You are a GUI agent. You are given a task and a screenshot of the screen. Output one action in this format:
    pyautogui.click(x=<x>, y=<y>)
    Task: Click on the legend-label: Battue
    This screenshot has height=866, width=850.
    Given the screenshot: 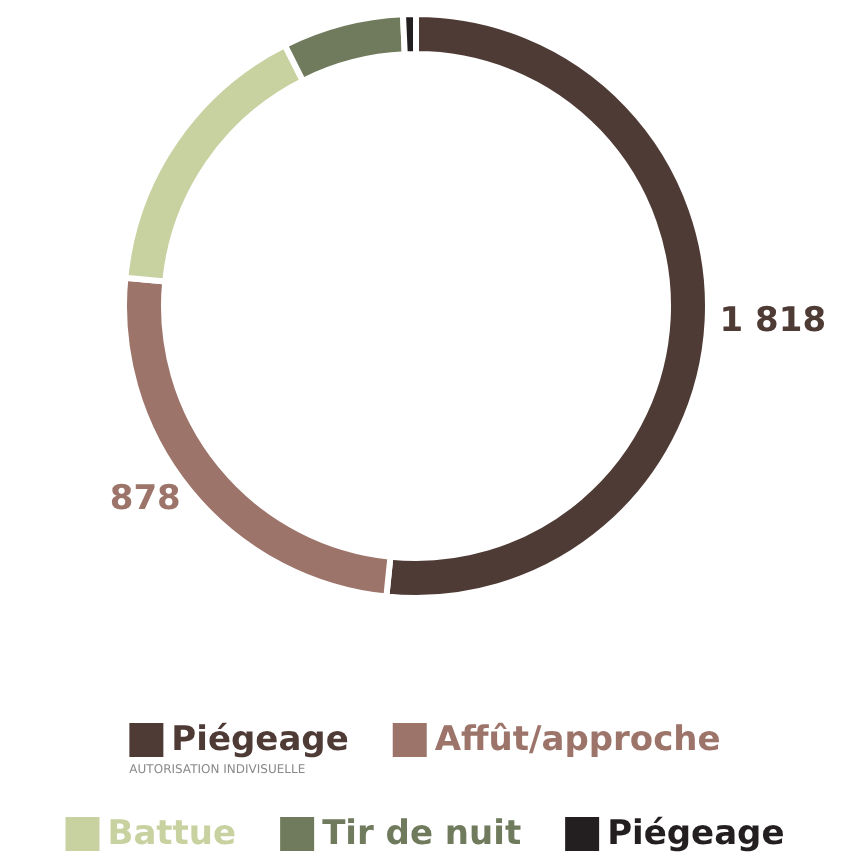 What is the action you would take?
    pyautogui.click(x=172, y=834)
    